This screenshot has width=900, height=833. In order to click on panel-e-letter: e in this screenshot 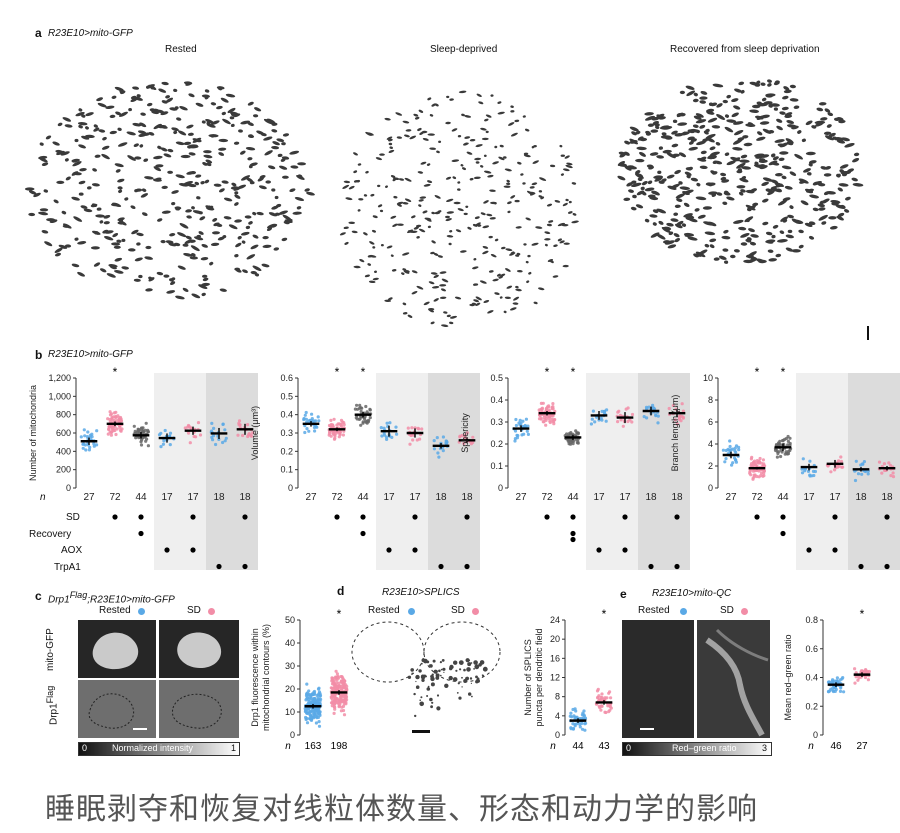, I will do `click(623, 594)`.